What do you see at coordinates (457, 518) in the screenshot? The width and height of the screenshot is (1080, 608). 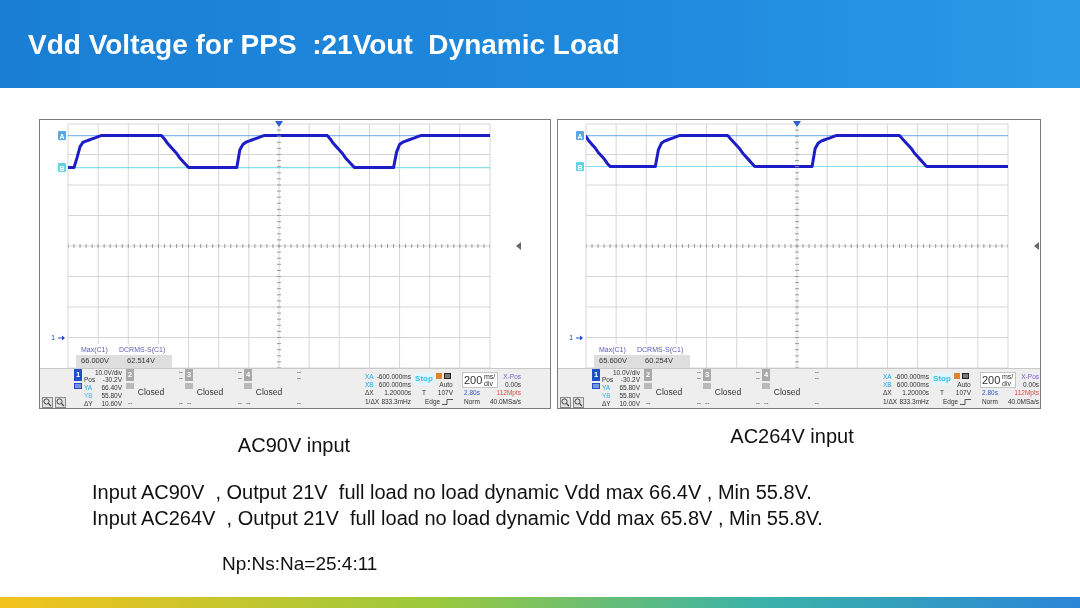 I see `text: Input AC264V , Output 21V full load no load dynamic Vdd max 65.8V , Min 55.8V.` at bounding box center [457, 518].